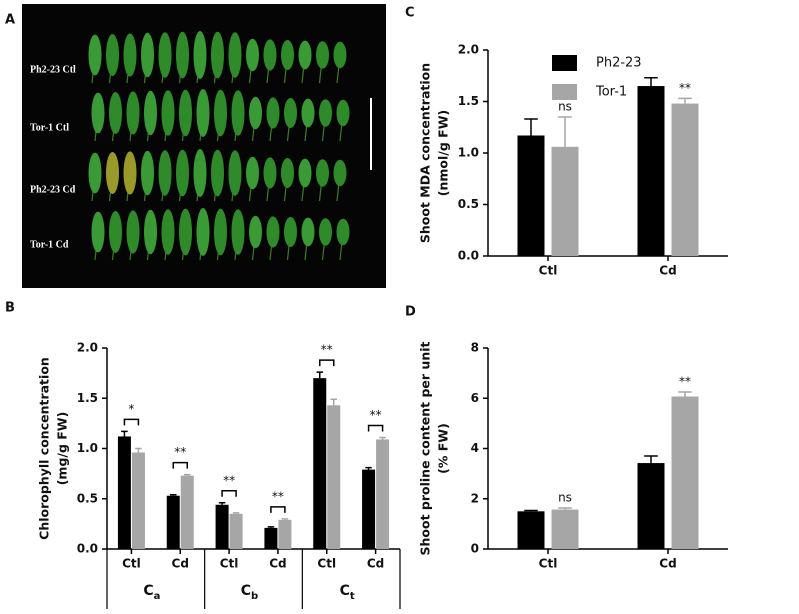 The height and width of the screenshot is (614, 799). Describe the element at coordinates (249, 592) in the screenshot. I see `group-label: Cb` at that location.